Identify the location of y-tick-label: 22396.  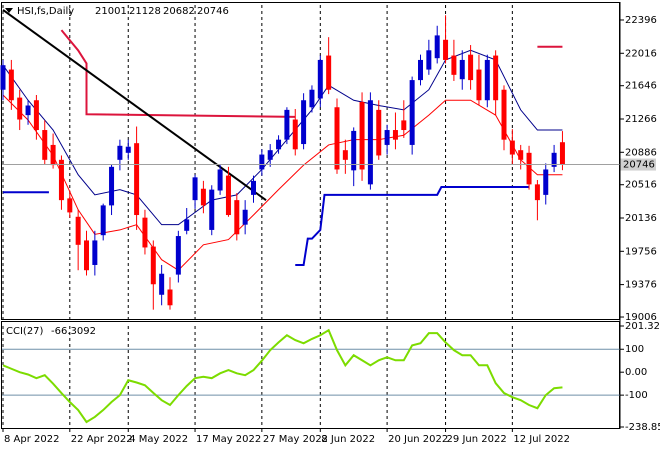
(641, 20).